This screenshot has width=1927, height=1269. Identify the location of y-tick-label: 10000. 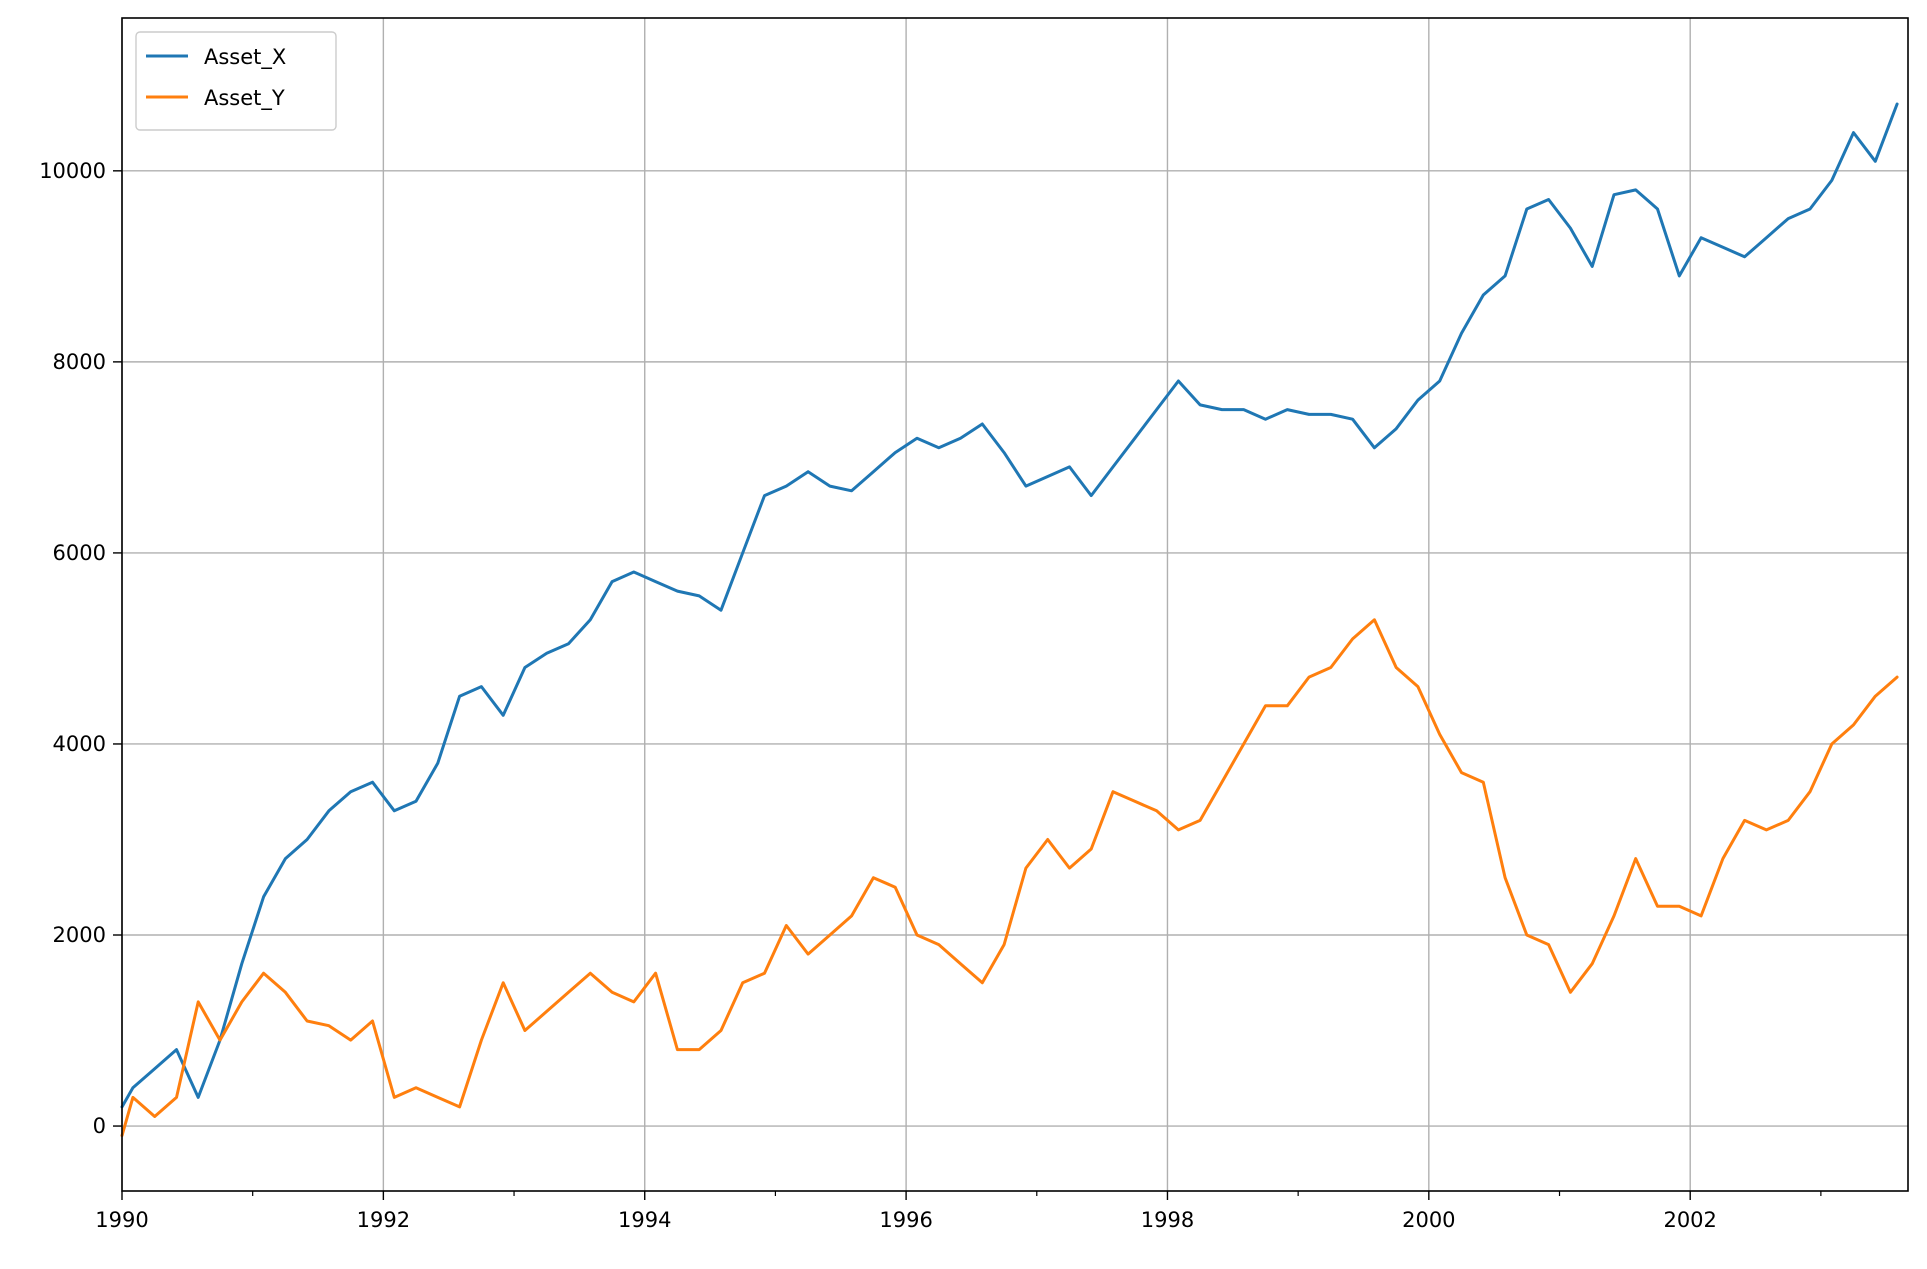
(72, 171).